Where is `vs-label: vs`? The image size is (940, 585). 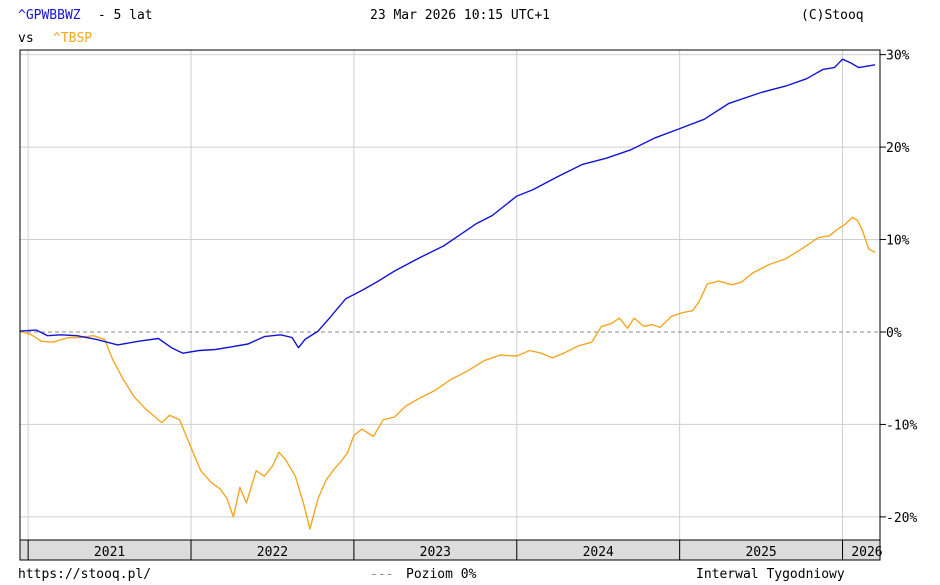
vs-label: vs is located at coordinates (26, 38).